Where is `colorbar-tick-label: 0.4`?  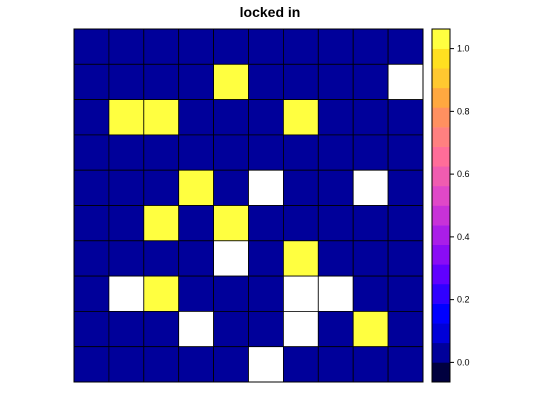
colorbar-tick-label: 0.4 is located at coordinates (463, 237).